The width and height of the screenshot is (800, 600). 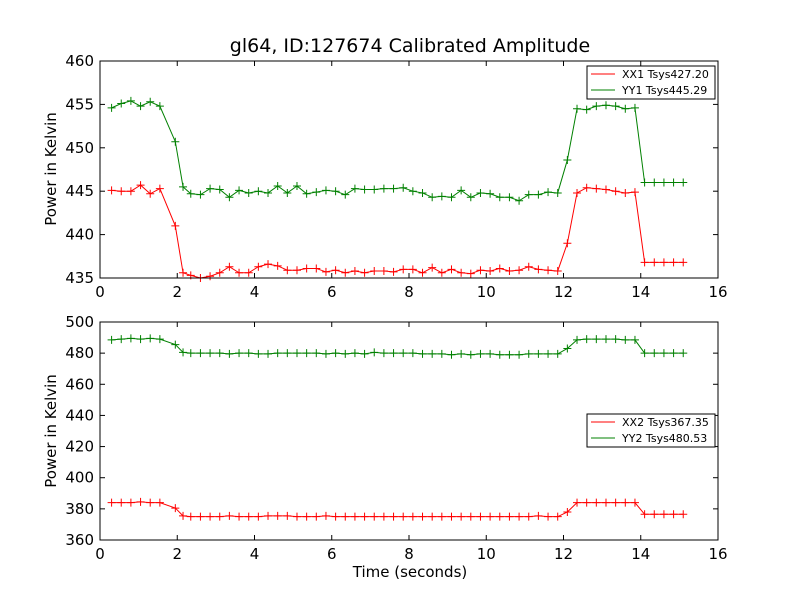 What do you see at coordinates (717, 554) in the screenshot?
I see `x-tick-label: 16` at bounding box center [717, 554].